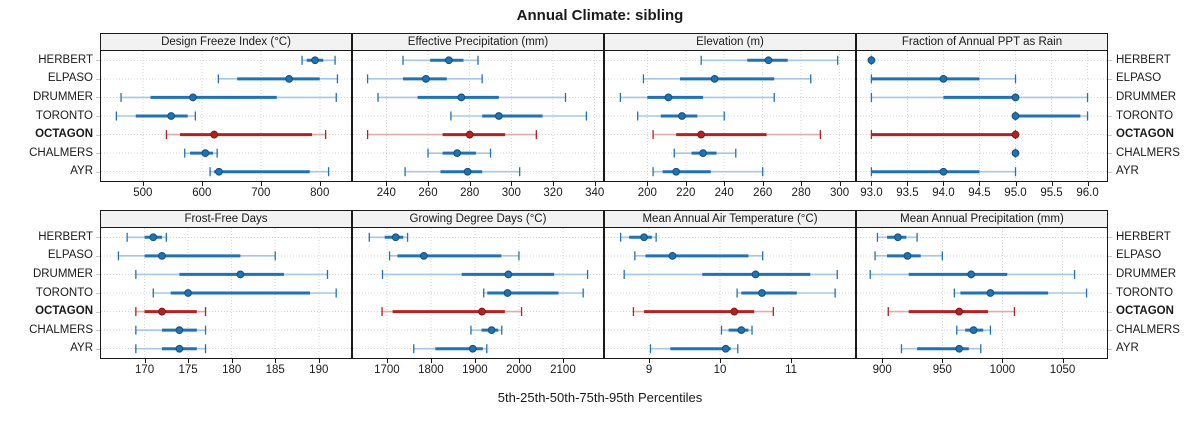 This screenshot has height=425, width=1200. I want to click on site-label-left-toronto: TORONTO, so click(64, 115).